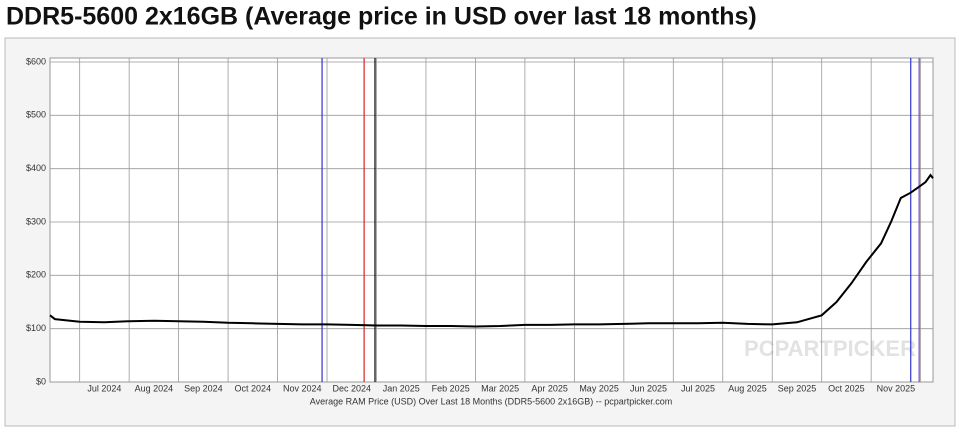  What do you see at coordinates (36, 168) in the screenshot?
I see `y-tick-label: $400` at bounding box center [36, 168].